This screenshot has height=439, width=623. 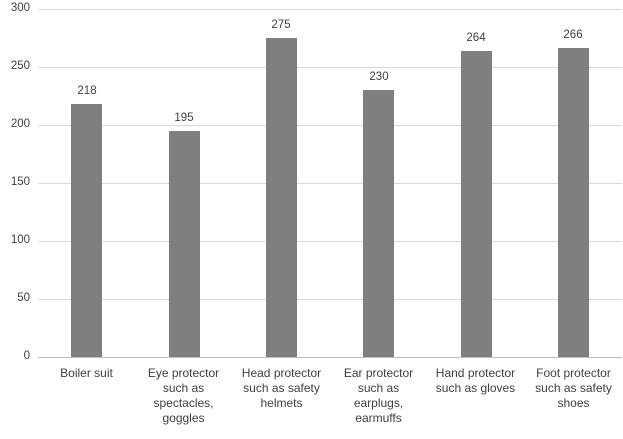 What do you see at coordinates (23, 298) in the screenshot?
I see `y-tick-label: 50` at bounding box center [23, 298].